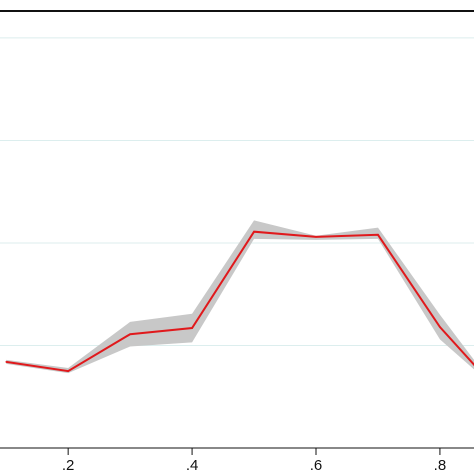  I want to click on x-tick-label-2: .4, so click(192, 465).